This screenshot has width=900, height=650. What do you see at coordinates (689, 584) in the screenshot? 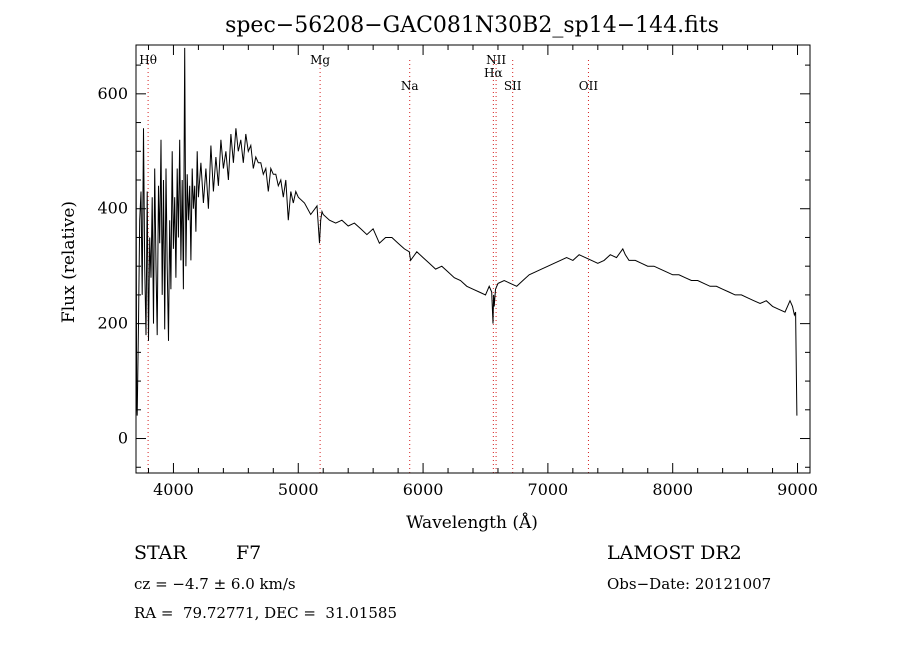
I see `observation-date: Obs−Date: 20121007` at bounding box center [689, 584].